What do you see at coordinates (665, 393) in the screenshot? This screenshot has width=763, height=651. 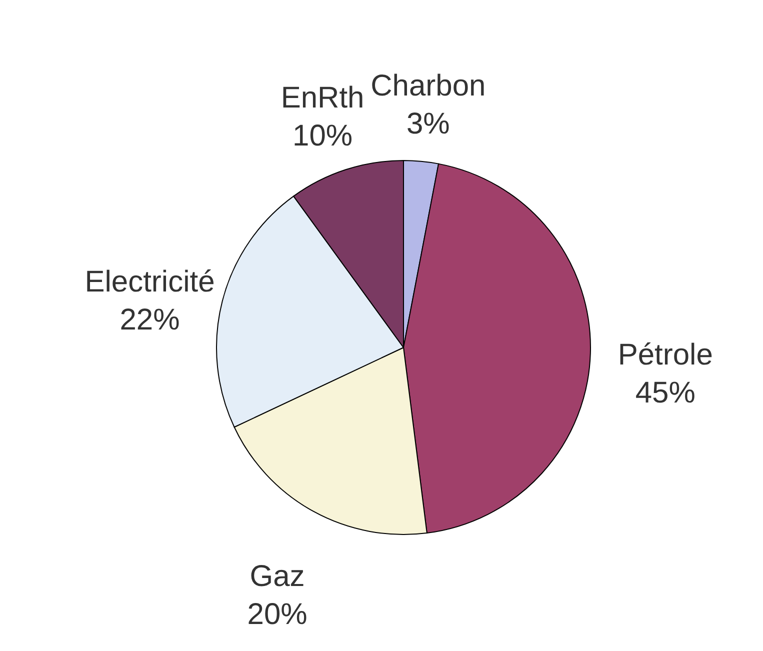 I see `data-label: 45%` at bounding box center [665, 393].